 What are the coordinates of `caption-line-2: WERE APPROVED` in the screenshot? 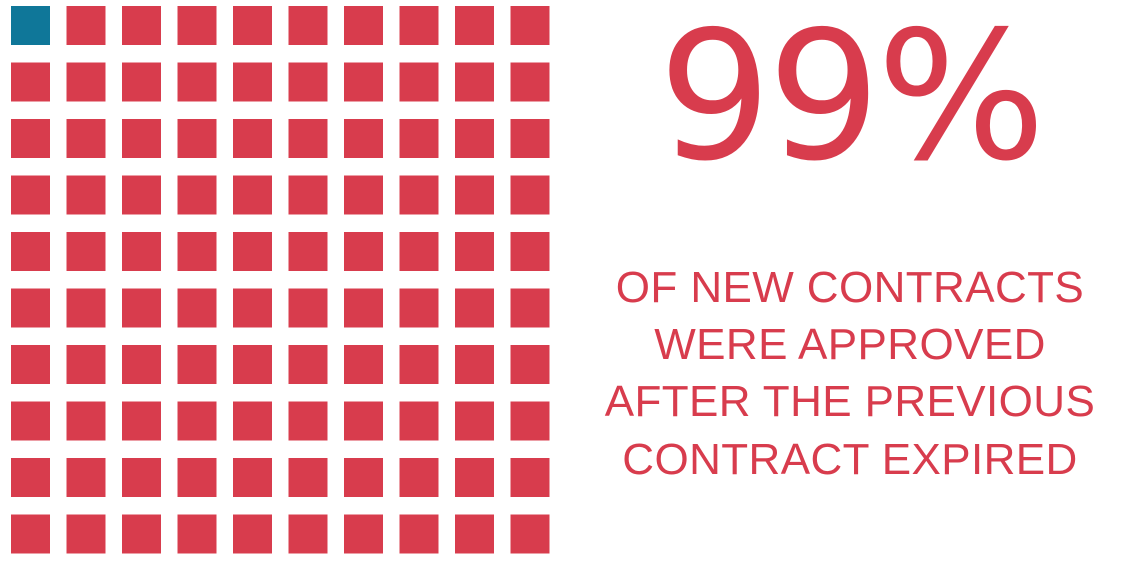 It's located at (850, 345).